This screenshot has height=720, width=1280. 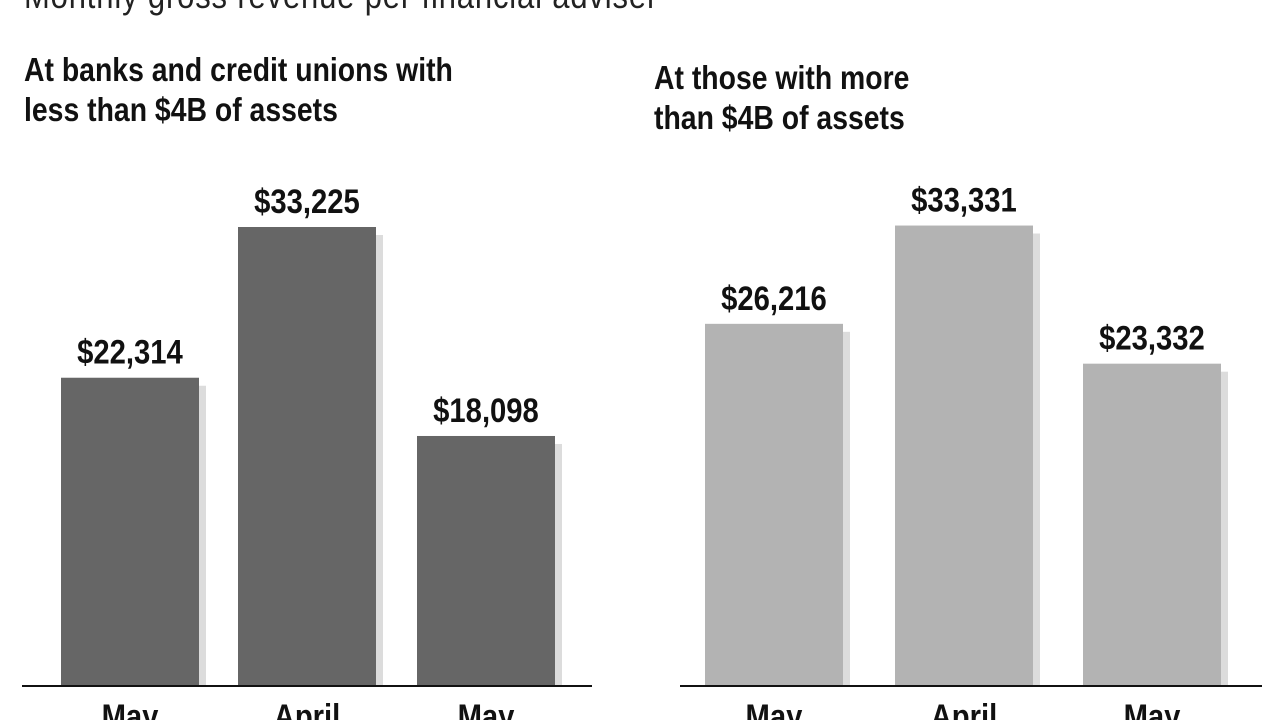 I want to click on left-value-label-0: $22,314, so click(x=130, y=352).